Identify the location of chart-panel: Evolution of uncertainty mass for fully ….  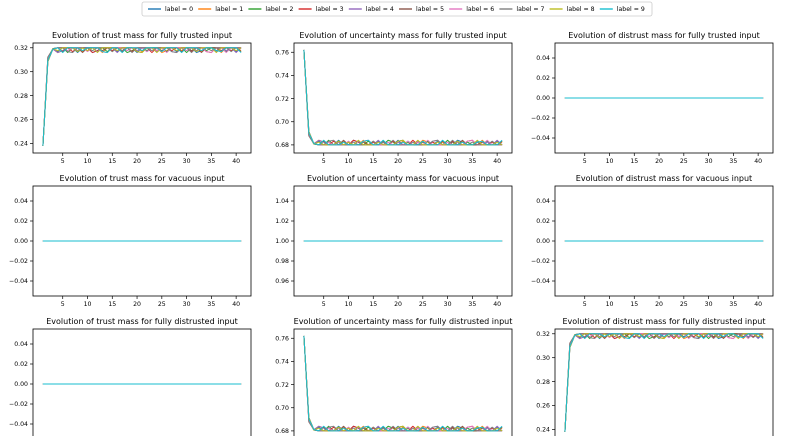
(394, 376).